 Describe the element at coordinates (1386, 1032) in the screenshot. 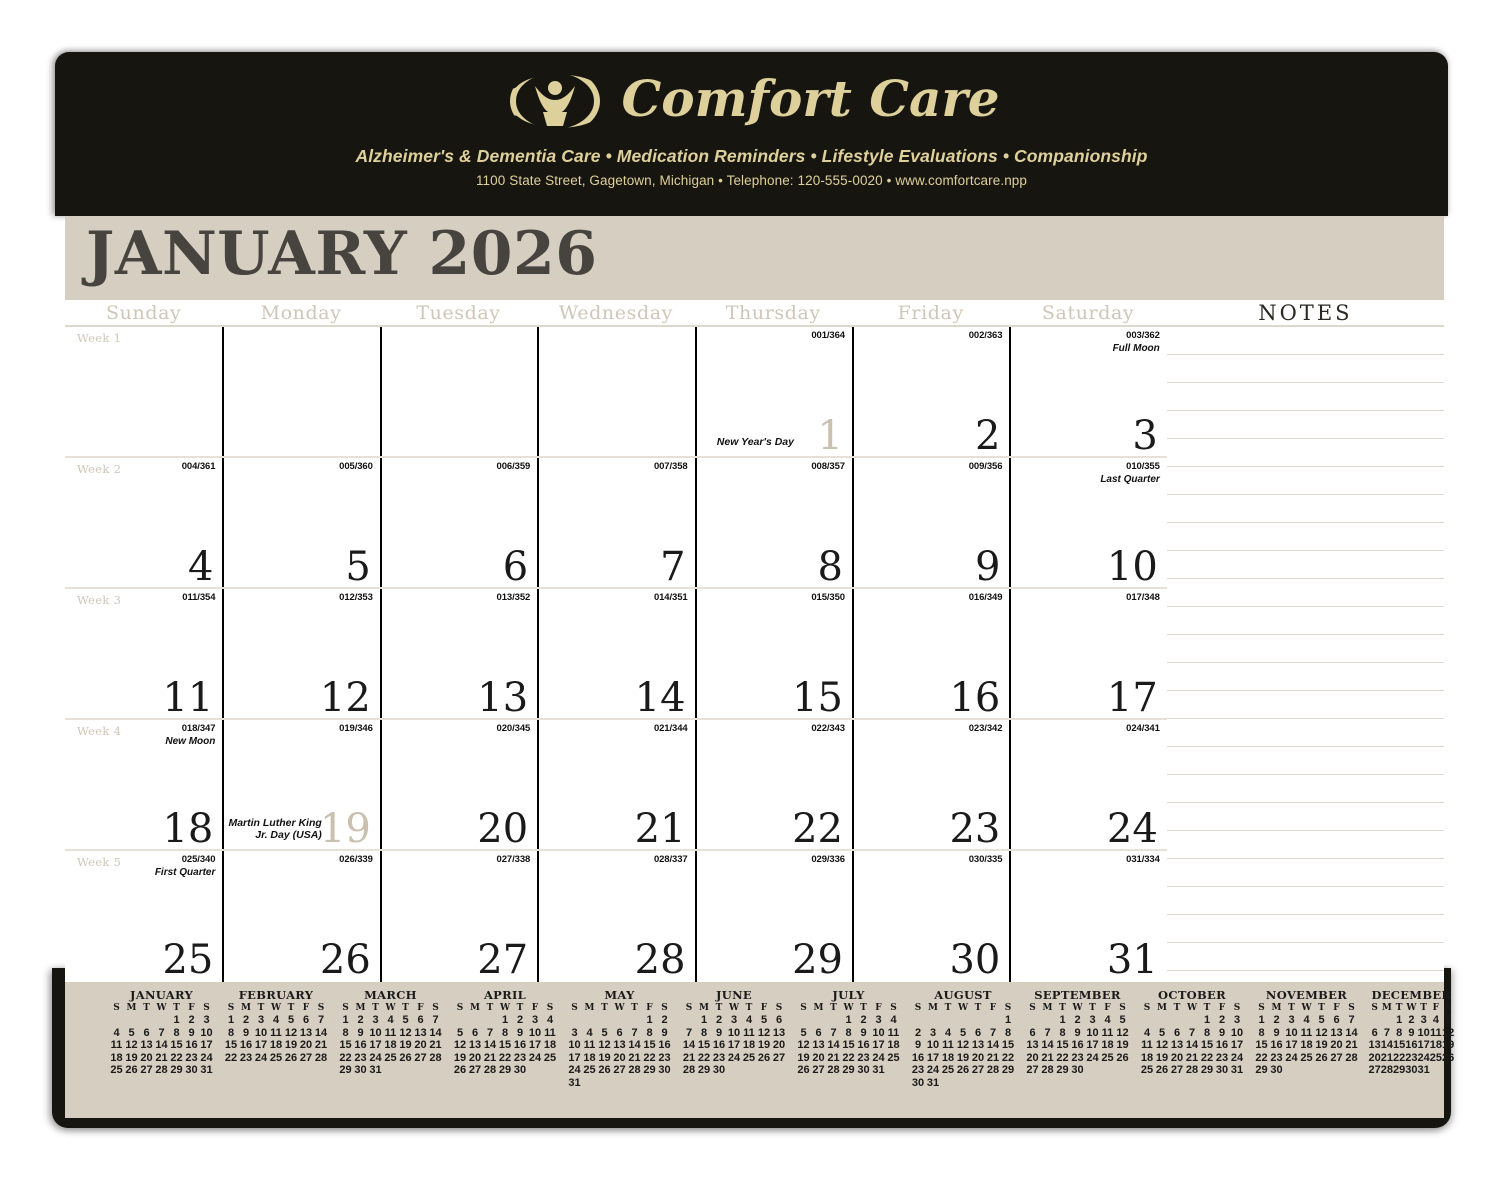

I see `mini-calendar-day: 7` at that location.